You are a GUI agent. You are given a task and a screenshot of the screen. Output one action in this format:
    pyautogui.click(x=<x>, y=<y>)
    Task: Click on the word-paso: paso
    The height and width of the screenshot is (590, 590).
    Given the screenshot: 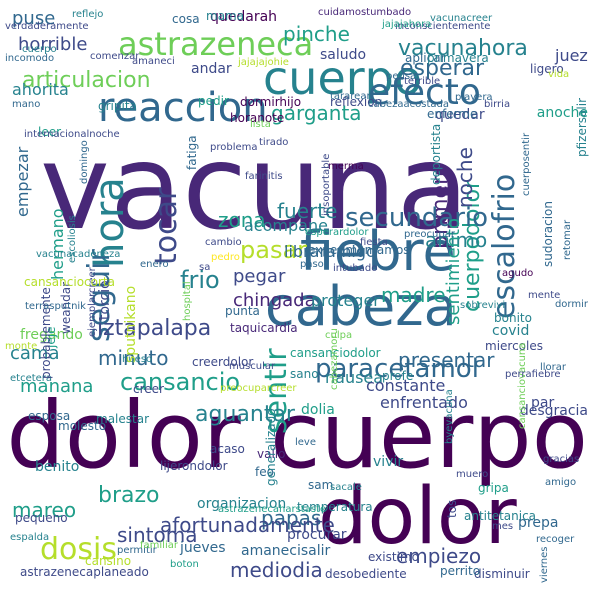 What is the action you would take?
    pyautogui.click(x=312, y=264)
    